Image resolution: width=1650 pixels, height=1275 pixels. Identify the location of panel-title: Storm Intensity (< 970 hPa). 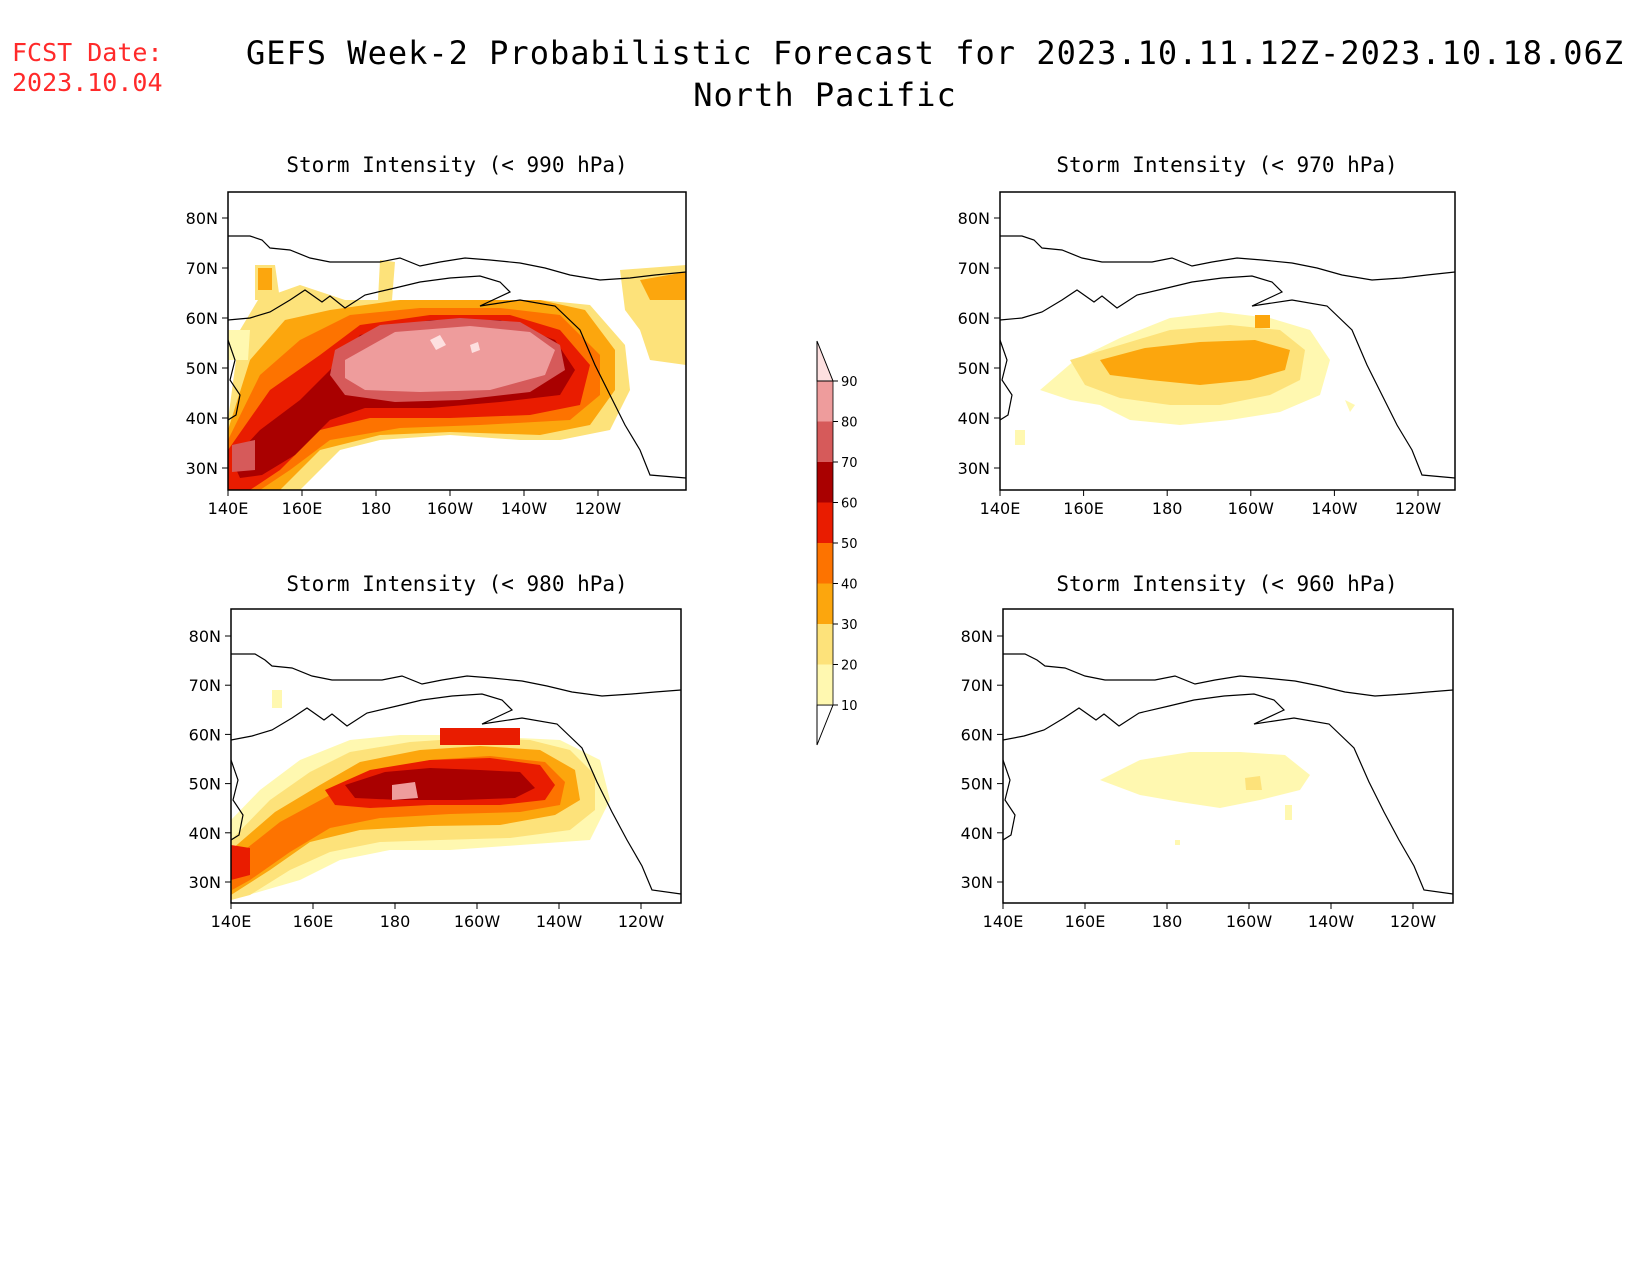
(1226, 165).